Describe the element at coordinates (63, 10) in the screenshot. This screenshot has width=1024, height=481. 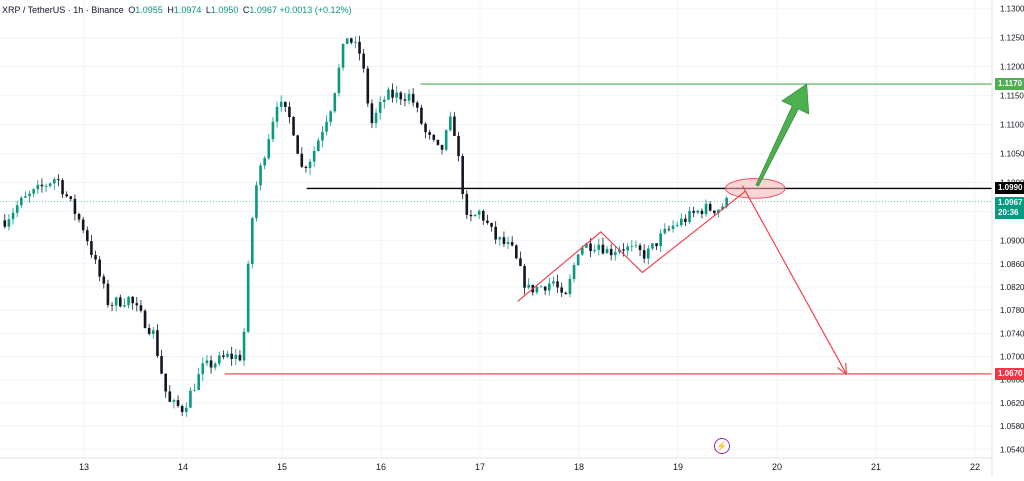
I see `symbol-label: XRP / TetherUS · 1h · Binance` at that location.